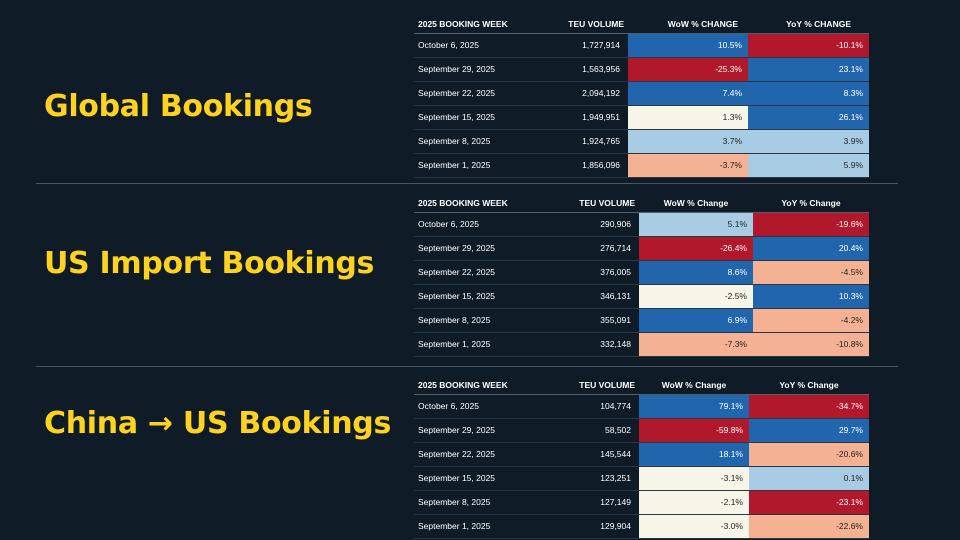 The height and width of the screenshot is (540, 960). Describe the element at coordinates (641, 117) in the screenshot. I see `table-row: September 15, 2025 1,949,951 1.3% 26.1%` at that location.